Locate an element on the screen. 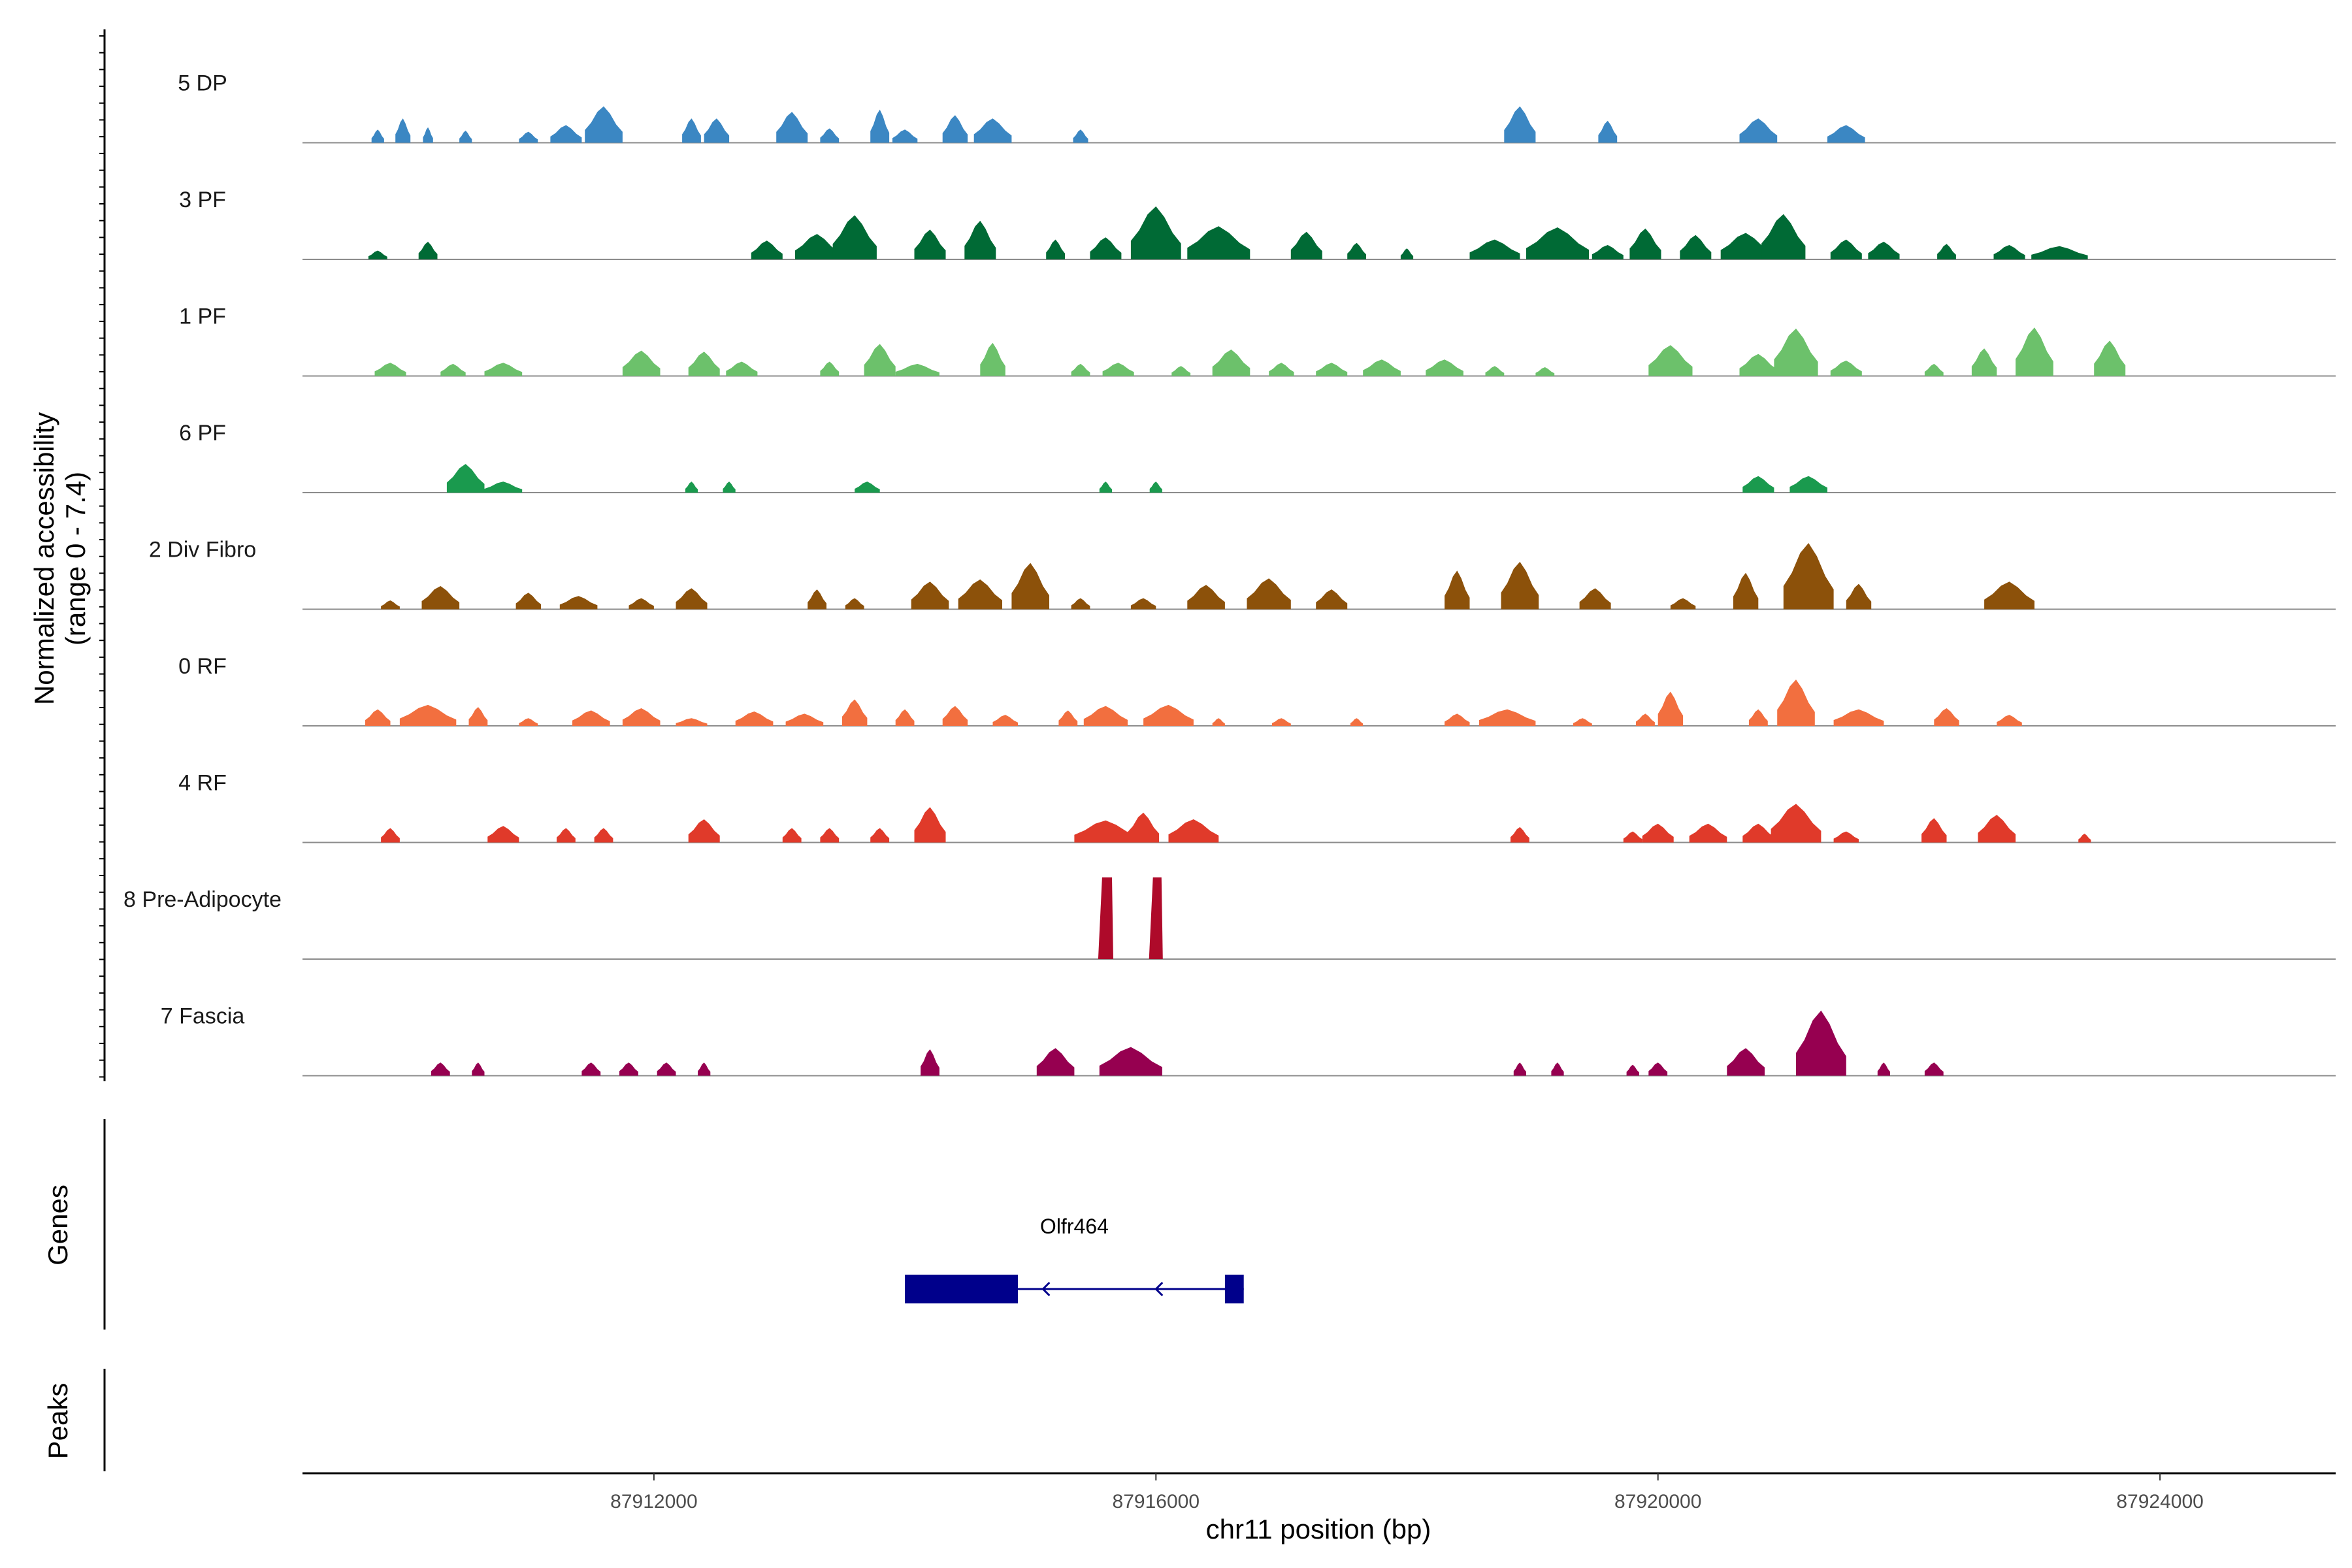  track-7-fascia: 7 Fascia is located at coordinates (1248, 1040).